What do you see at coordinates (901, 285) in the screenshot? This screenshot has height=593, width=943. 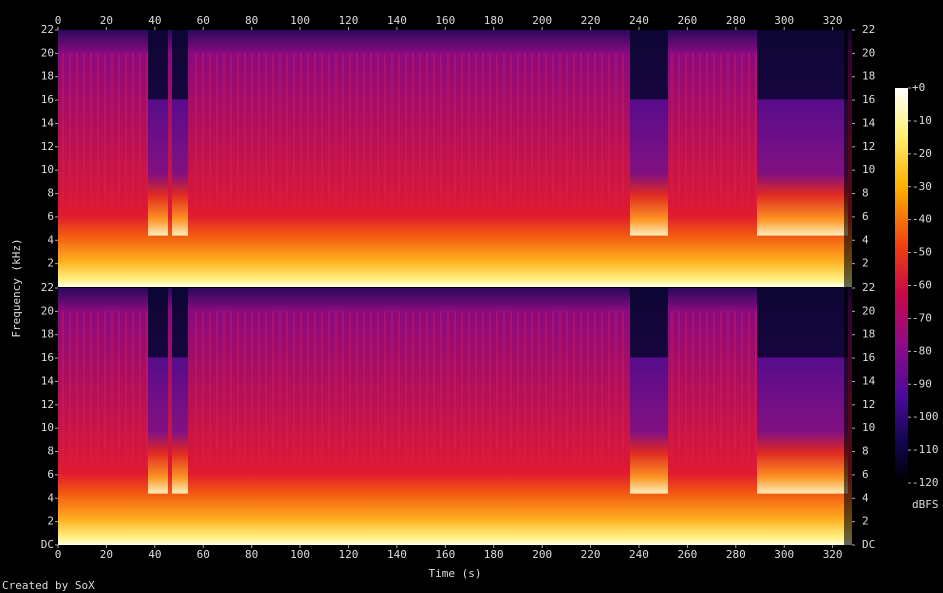 I see `colorbar` at bounding box center [901, 285].